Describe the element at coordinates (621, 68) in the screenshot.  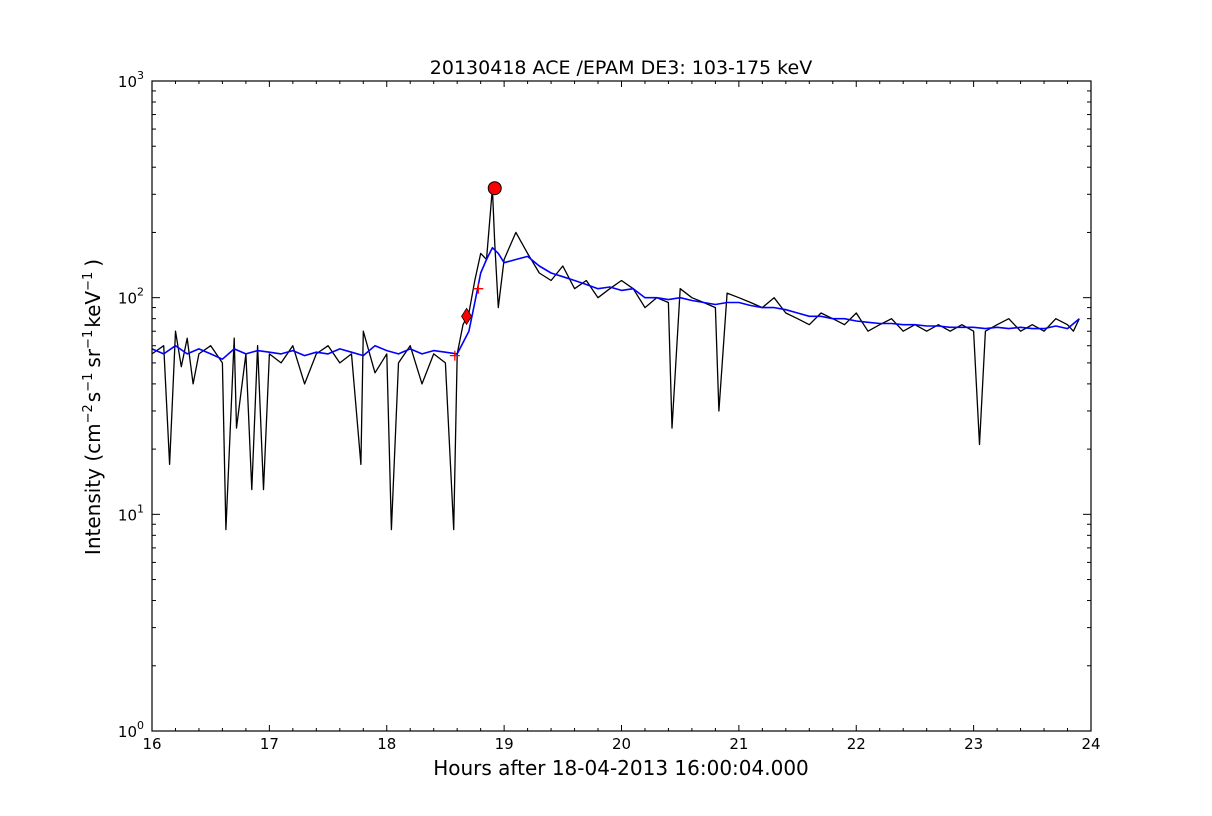
I see `chart-title: 20130418 ACE /EPAM DE3: 103-175 keV` at that location.